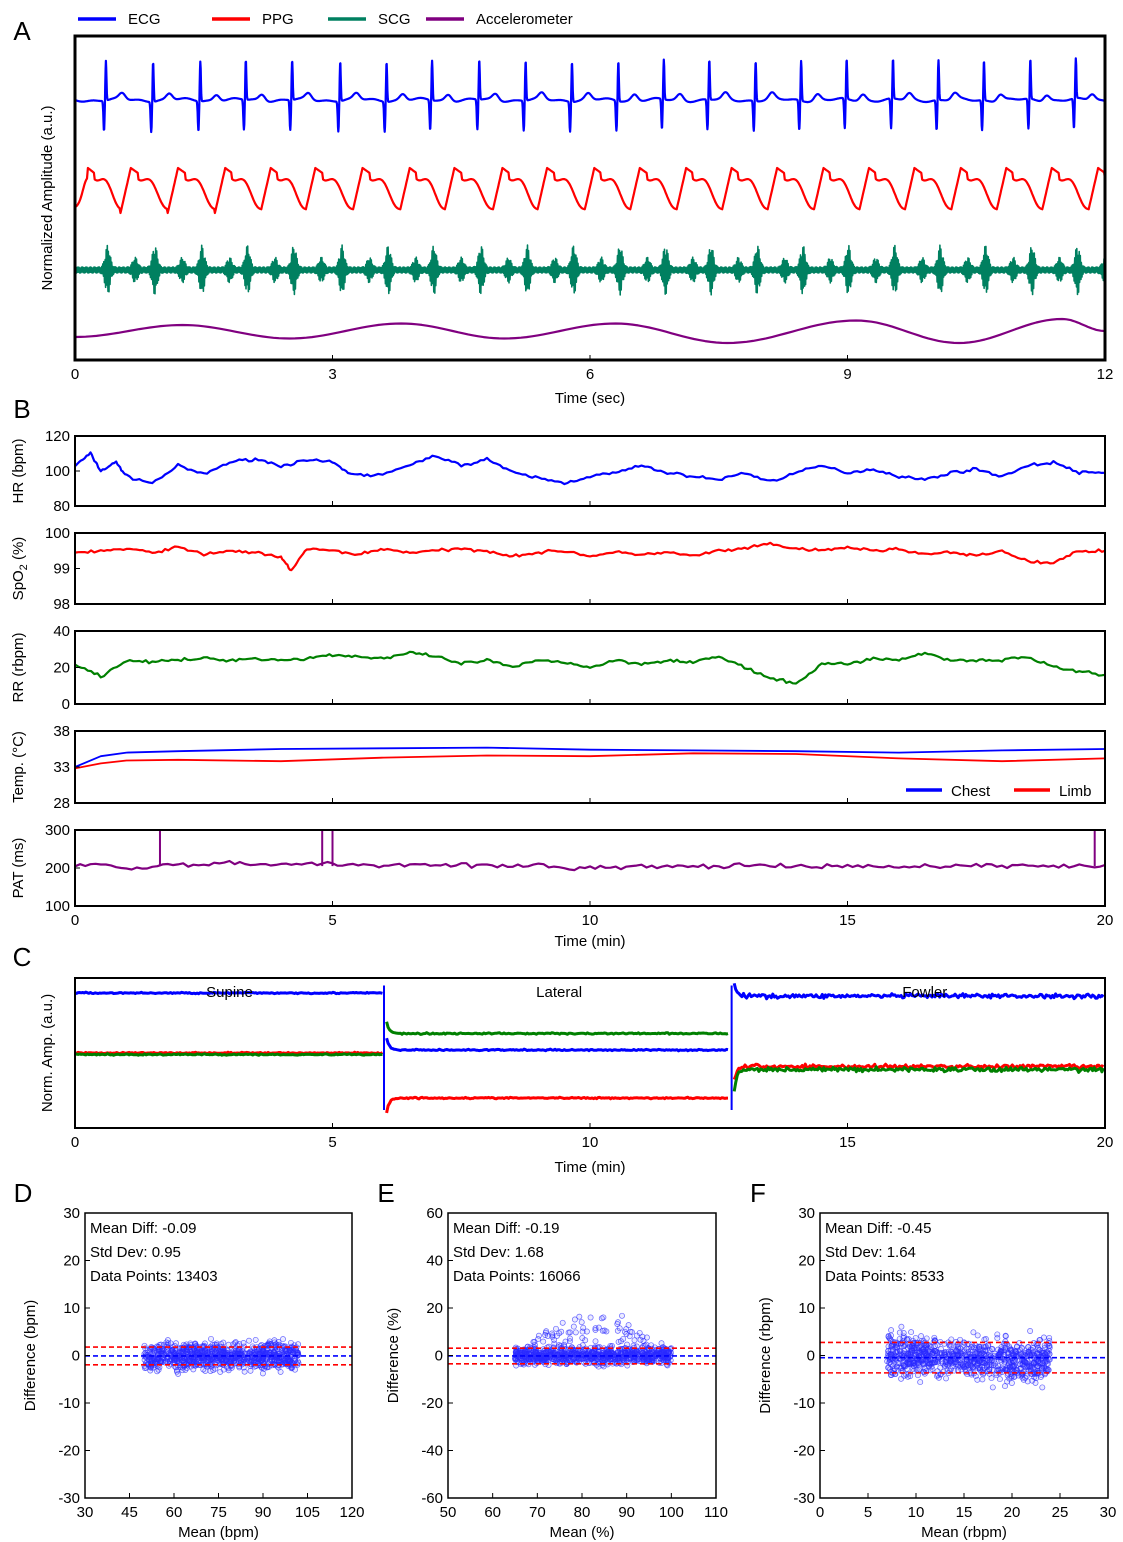  What do you see at coordinates (590, 568) in the screenshot?
I see `panel-b-sub-1-frame` at bounding box center [590, 568].